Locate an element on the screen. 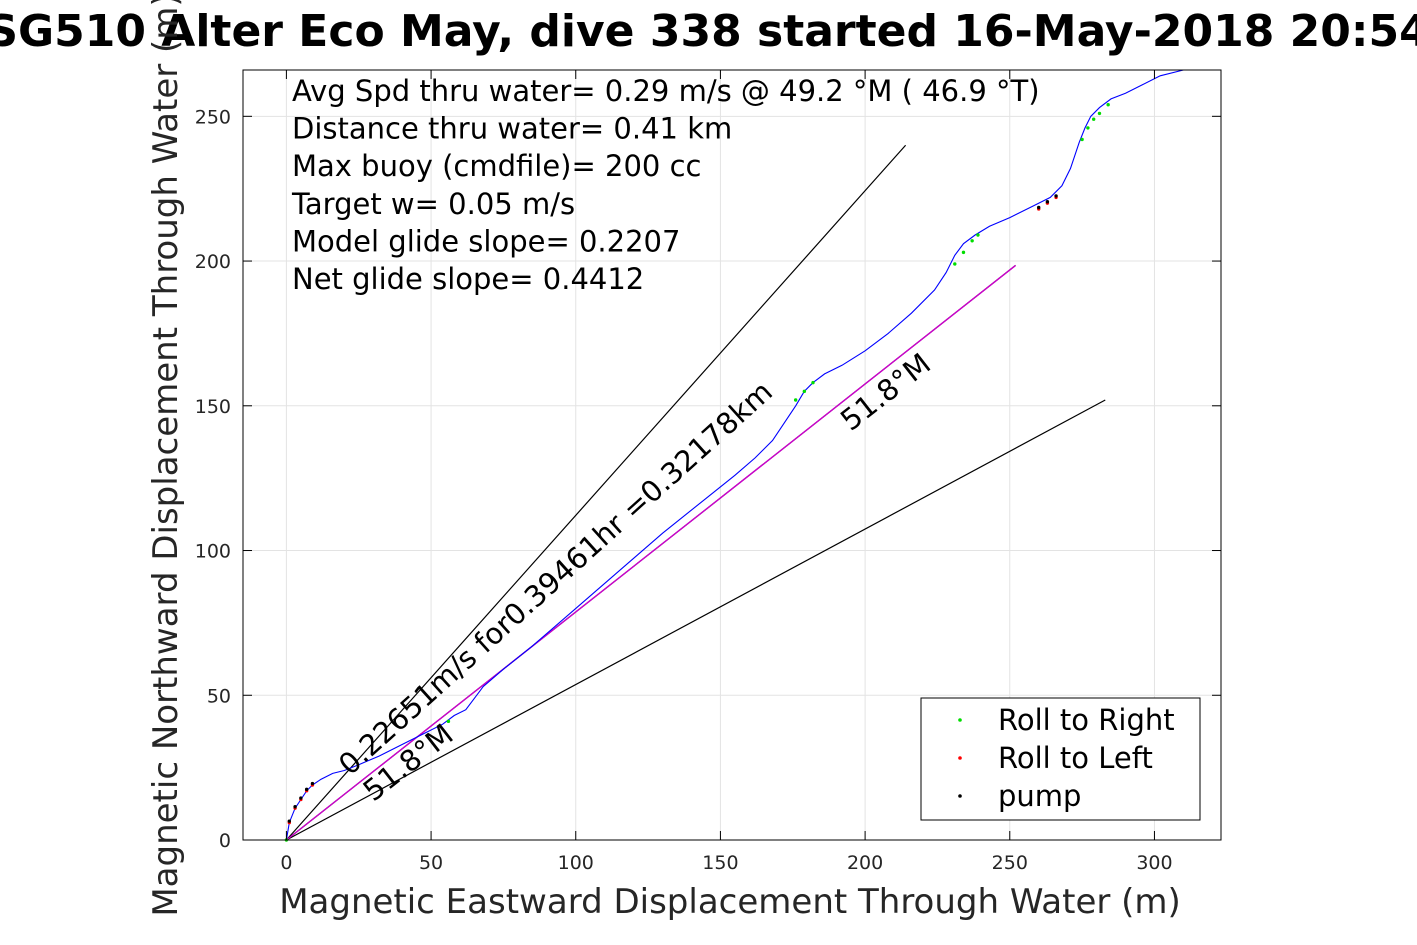 The width and height of the screenshot is (1417, 945). legend-box is located at coordinates (1060, 759).